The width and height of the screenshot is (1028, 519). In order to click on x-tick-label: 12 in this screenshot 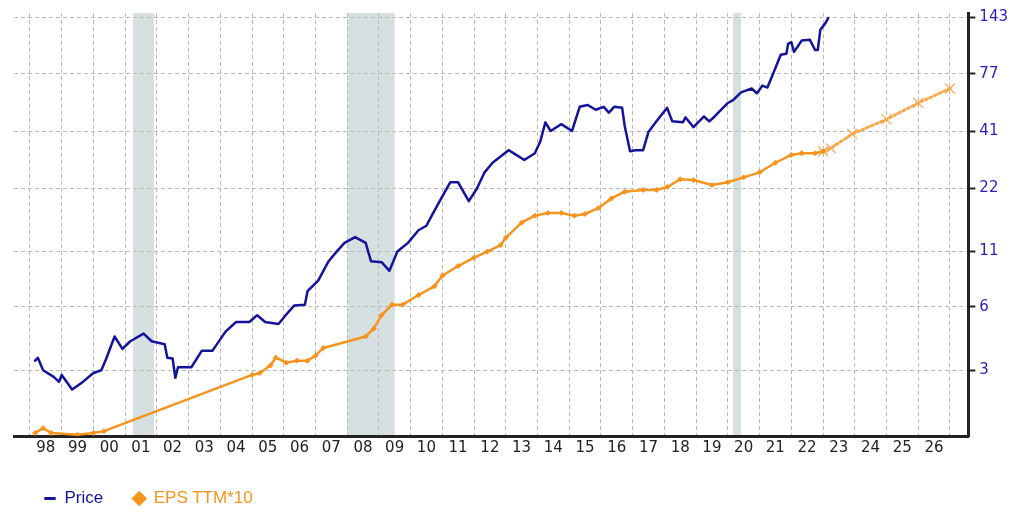, I will do `click(490, 446)`.